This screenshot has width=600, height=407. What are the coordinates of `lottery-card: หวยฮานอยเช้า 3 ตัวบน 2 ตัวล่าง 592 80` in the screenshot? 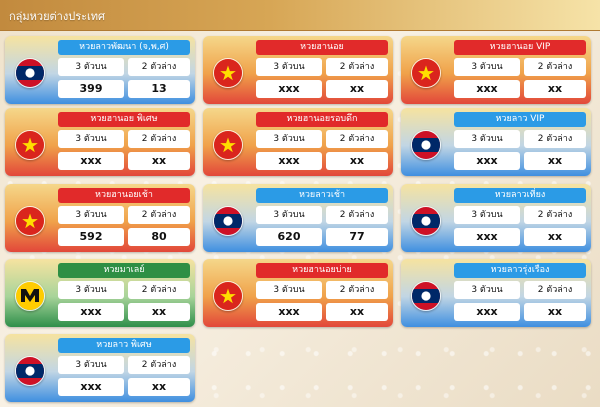 It's located at (100, 218).